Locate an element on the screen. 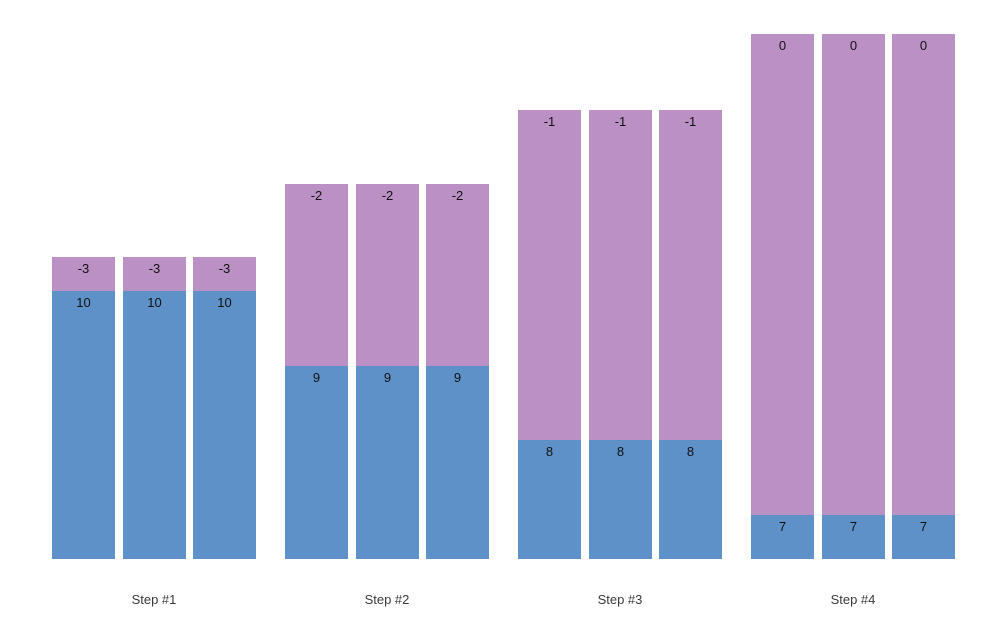  step-label: Step #4 is located at coordinates (853, 599).